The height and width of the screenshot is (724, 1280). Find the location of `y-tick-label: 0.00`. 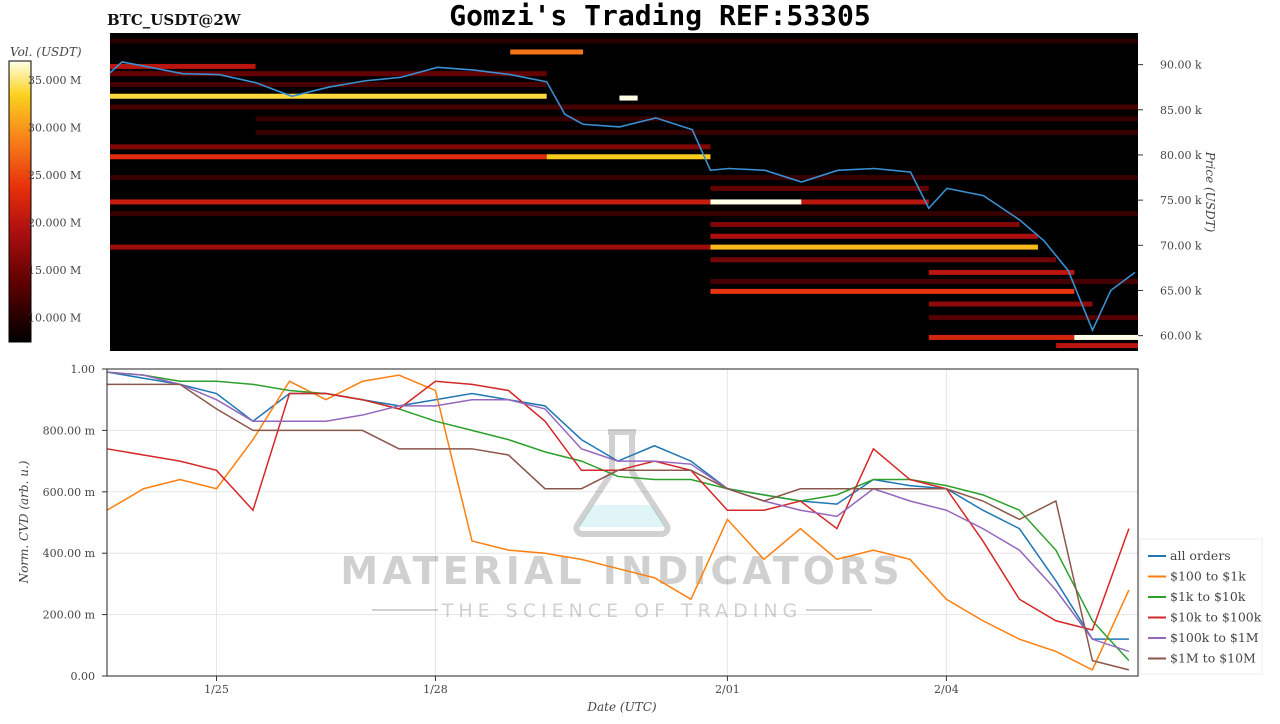

y-tick-label: 0.00 is located at coordinates (83, 676).